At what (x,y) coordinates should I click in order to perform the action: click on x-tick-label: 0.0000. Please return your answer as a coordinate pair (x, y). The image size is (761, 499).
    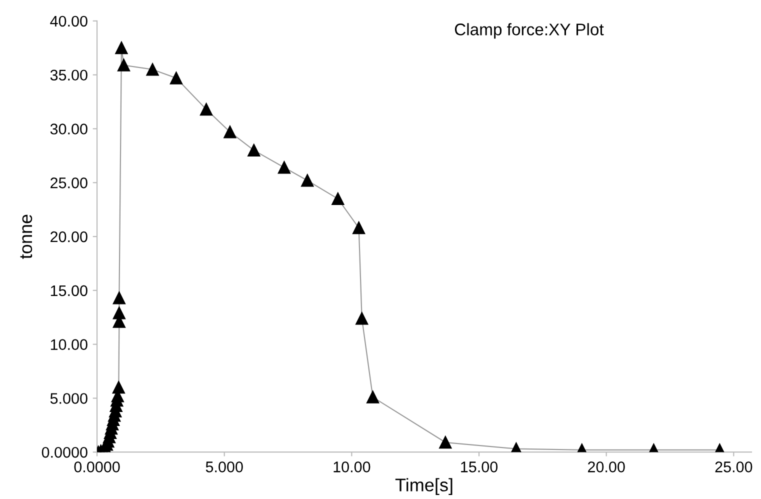
    Looking at the image, I should click on (97, 467).